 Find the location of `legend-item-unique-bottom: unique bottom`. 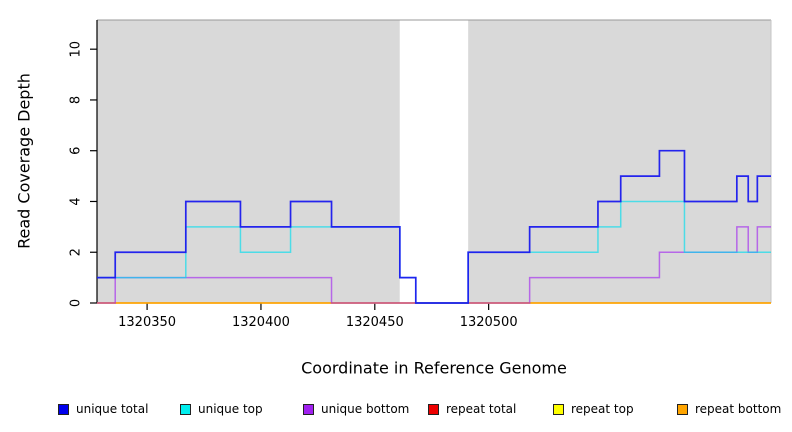

legend-item-unique-bottom: unique bottom is located at coordinates (356, 409).